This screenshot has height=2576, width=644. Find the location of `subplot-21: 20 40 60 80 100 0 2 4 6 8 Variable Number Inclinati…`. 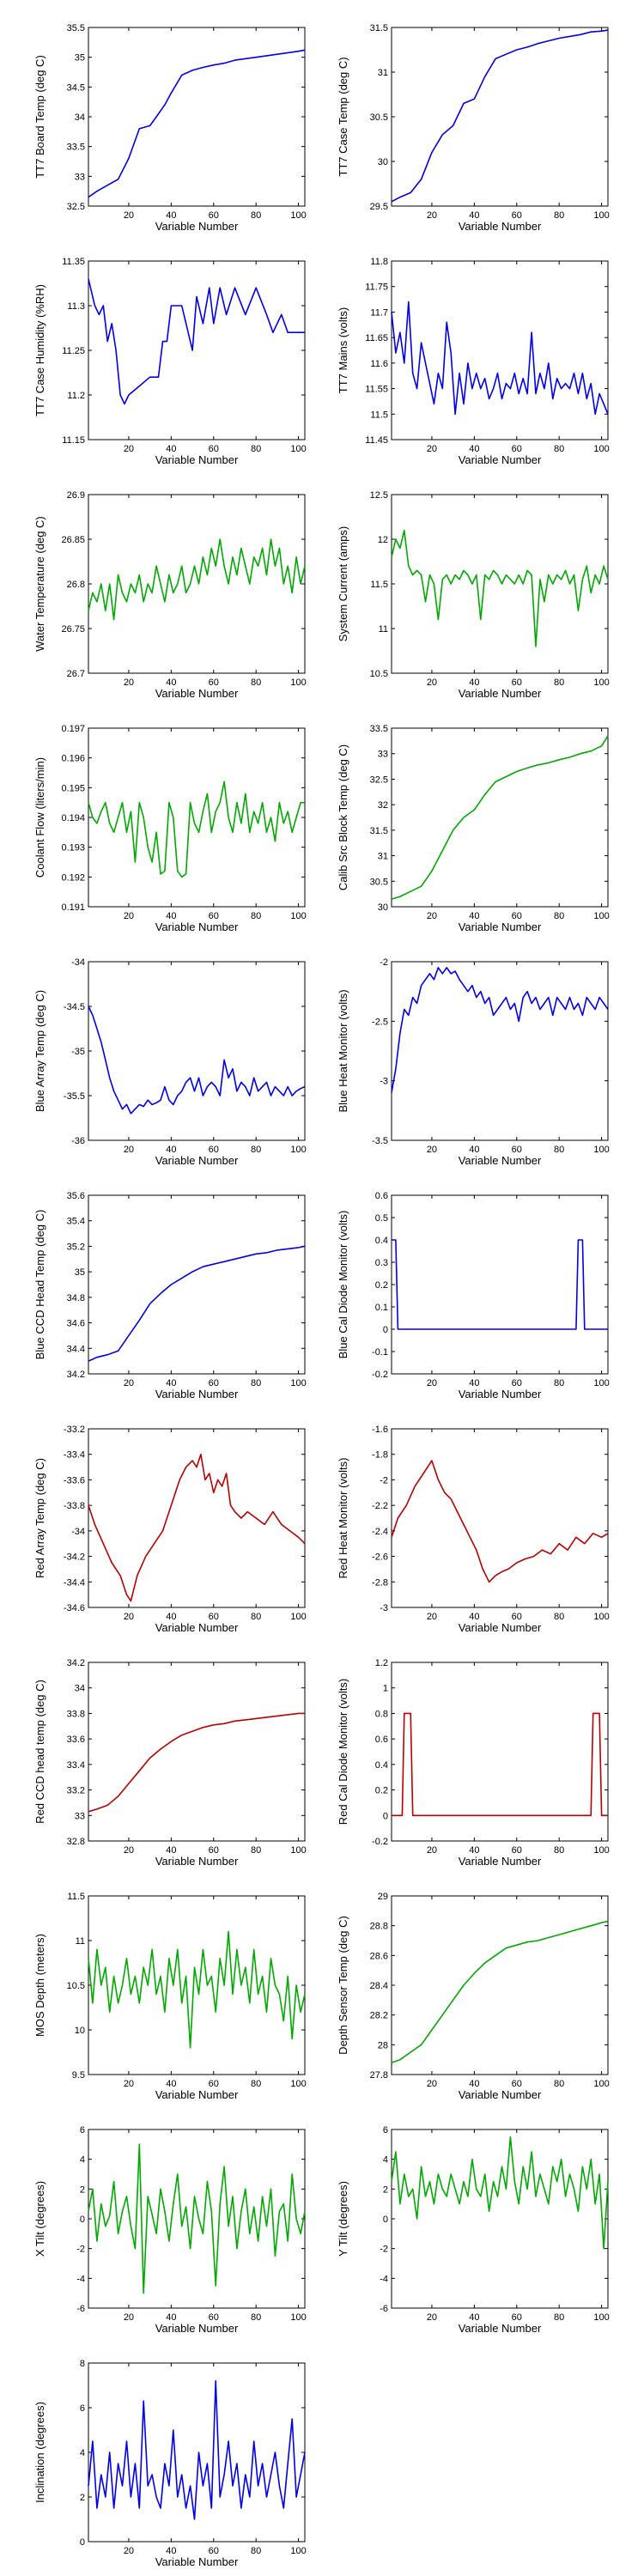

subplot-21: 20 40 60 80 100 0 2 4 6 8 Variable Number Inclinati… is located at coordinates (170, 2463).